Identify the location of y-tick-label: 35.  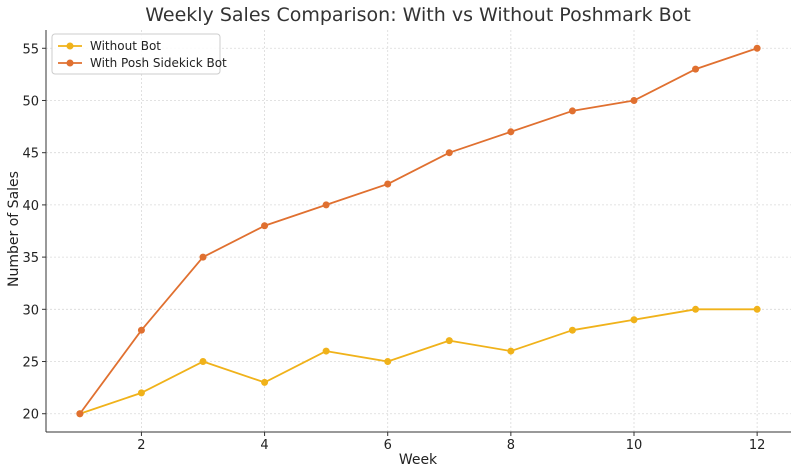
(30, 258).